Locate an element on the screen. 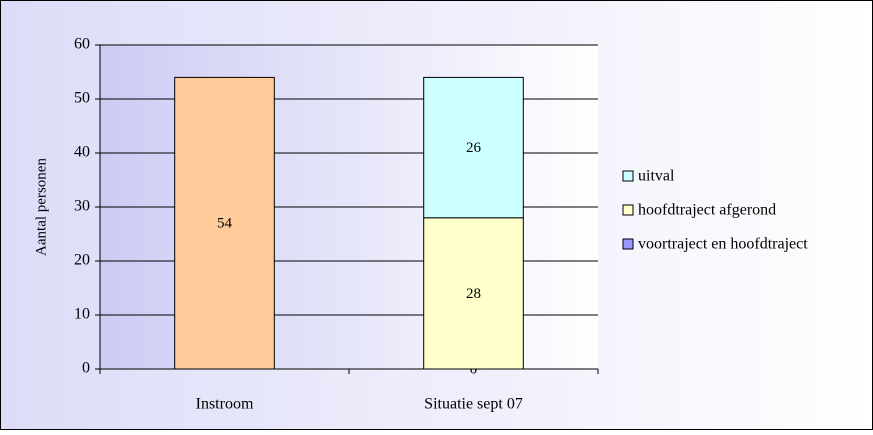  data-label: 54 is located at coordinates (225, 224).